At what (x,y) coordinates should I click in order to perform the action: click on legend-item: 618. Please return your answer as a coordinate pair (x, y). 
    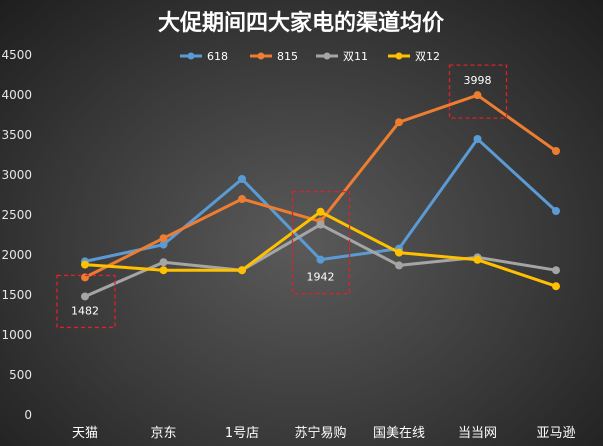
    Looking at the image, I should click on (204, 56).